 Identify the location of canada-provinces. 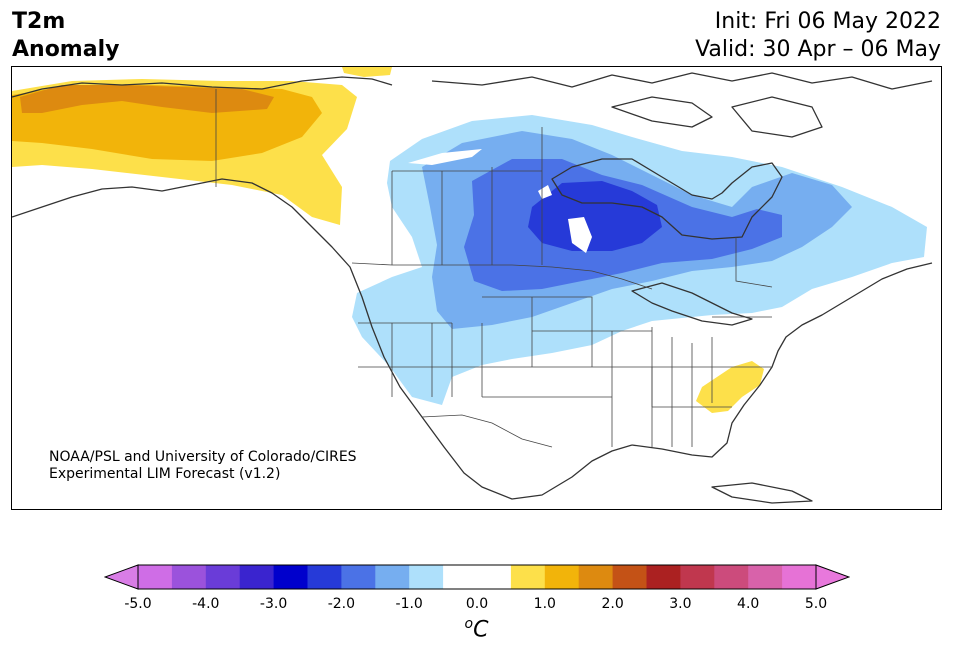
(467, 196).